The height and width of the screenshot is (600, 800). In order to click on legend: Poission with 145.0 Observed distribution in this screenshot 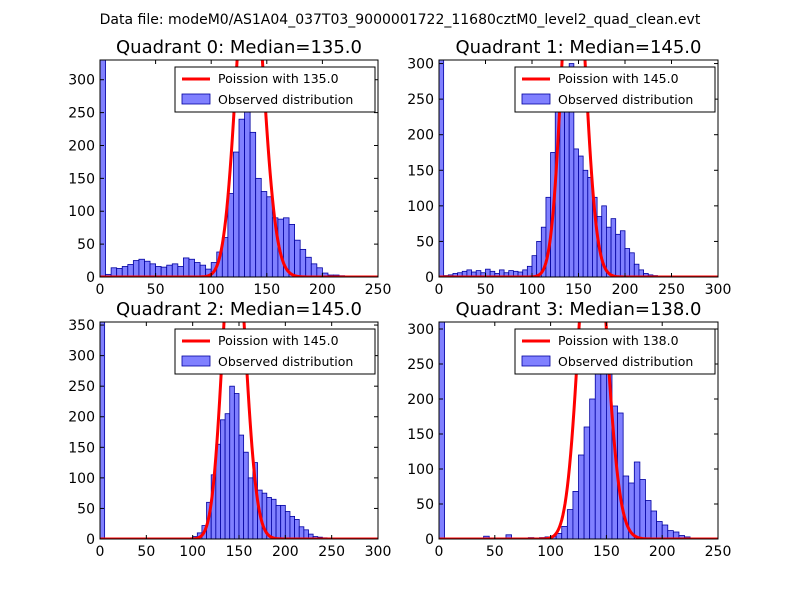, I will do `click(275, 351)`.